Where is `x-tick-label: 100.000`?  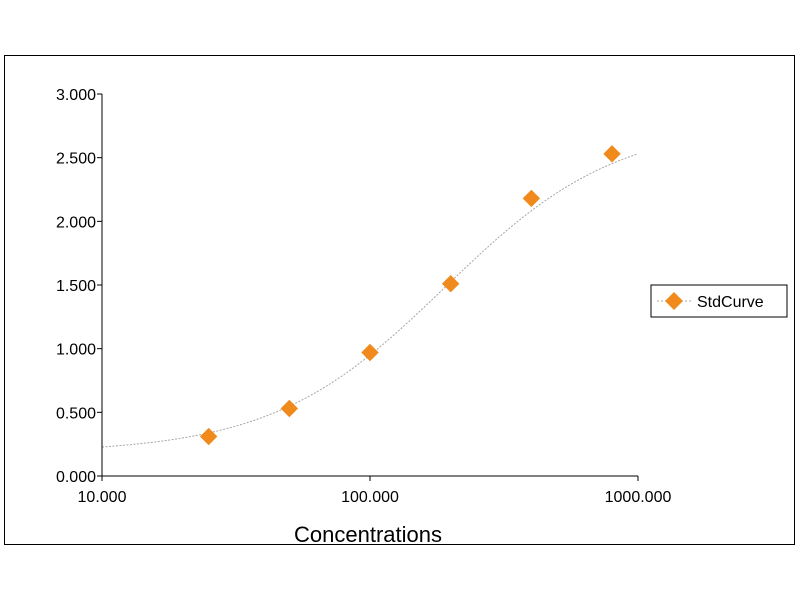 x-tick-label: 100.000 is located at coordinates (370, 497).